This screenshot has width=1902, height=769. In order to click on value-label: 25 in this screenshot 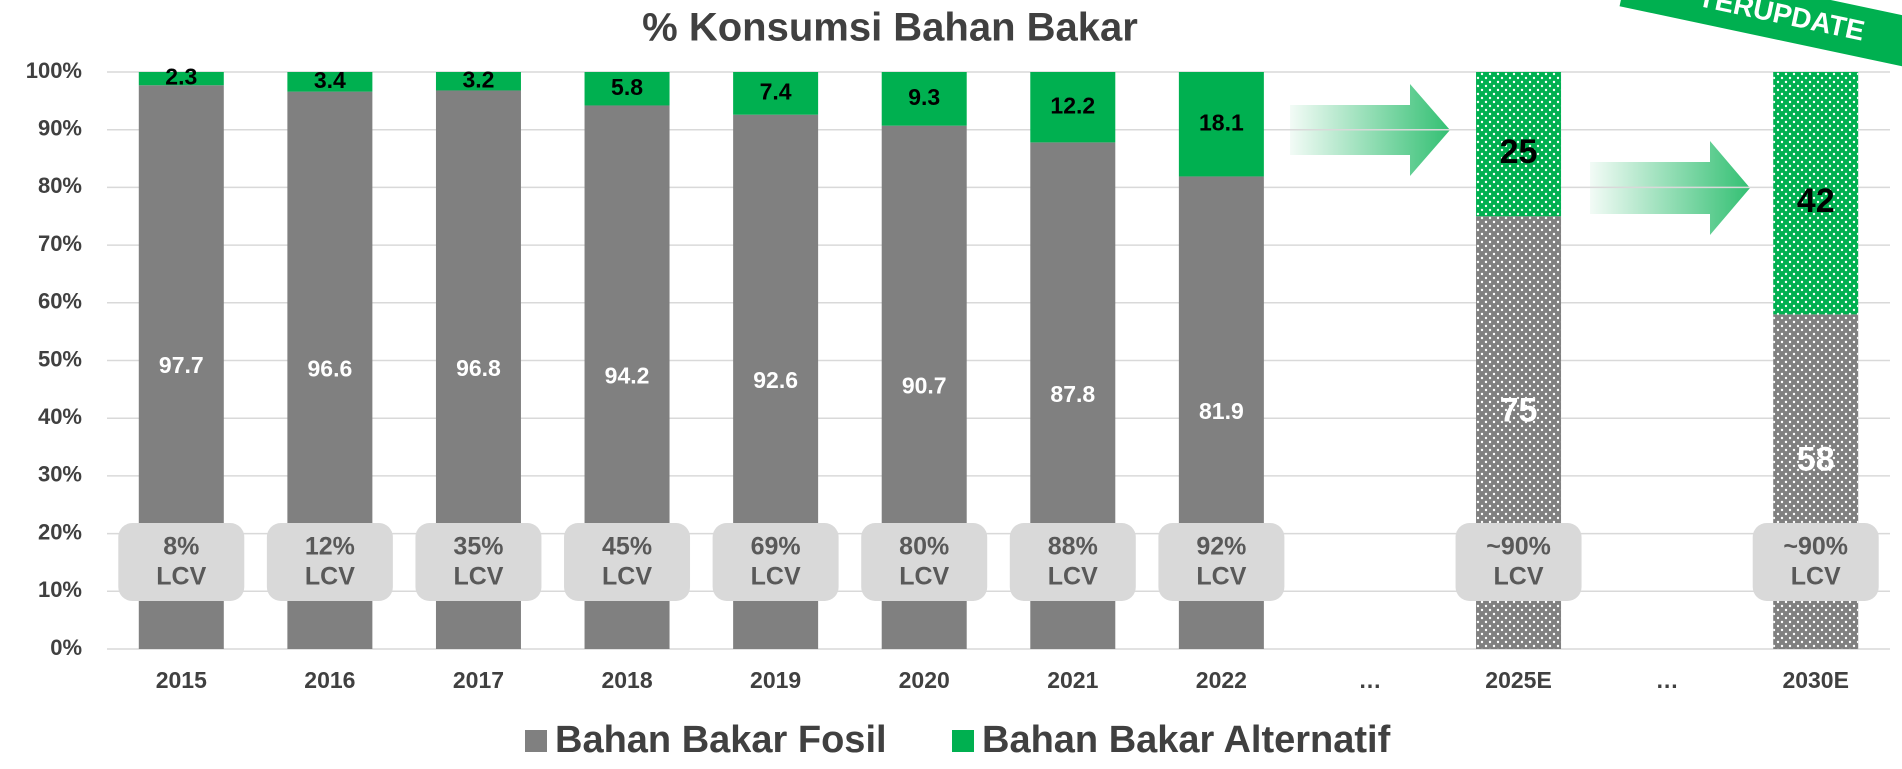, I will do `click(1519, 152)`.